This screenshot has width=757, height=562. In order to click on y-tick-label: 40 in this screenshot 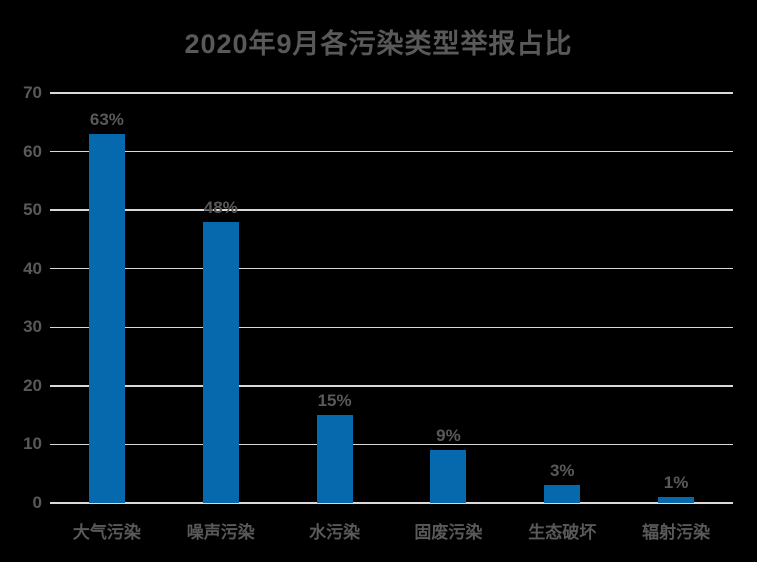, I will do `click(32, 268)`.